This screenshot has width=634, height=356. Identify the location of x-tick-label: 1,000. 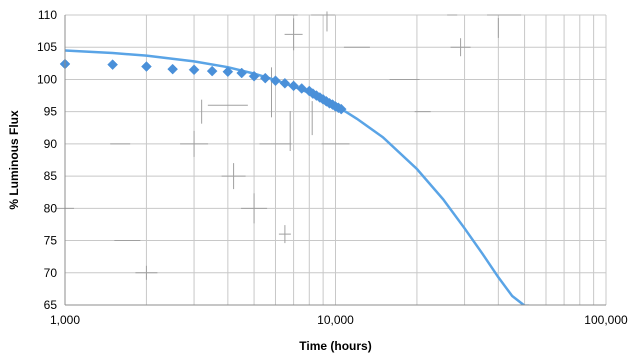
(65, 320).